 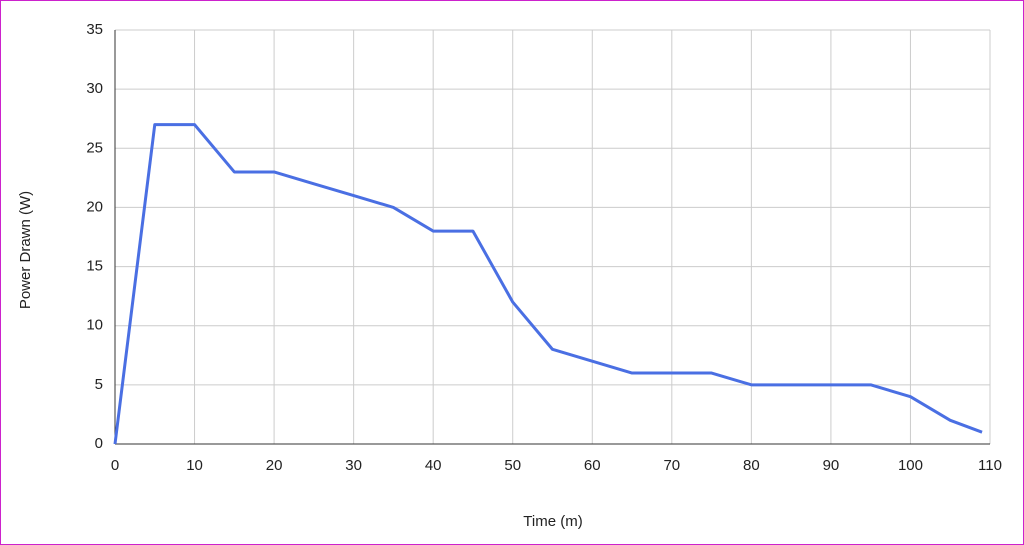 I want to click on x-tick-label: 30, so click(x=353, y=465).